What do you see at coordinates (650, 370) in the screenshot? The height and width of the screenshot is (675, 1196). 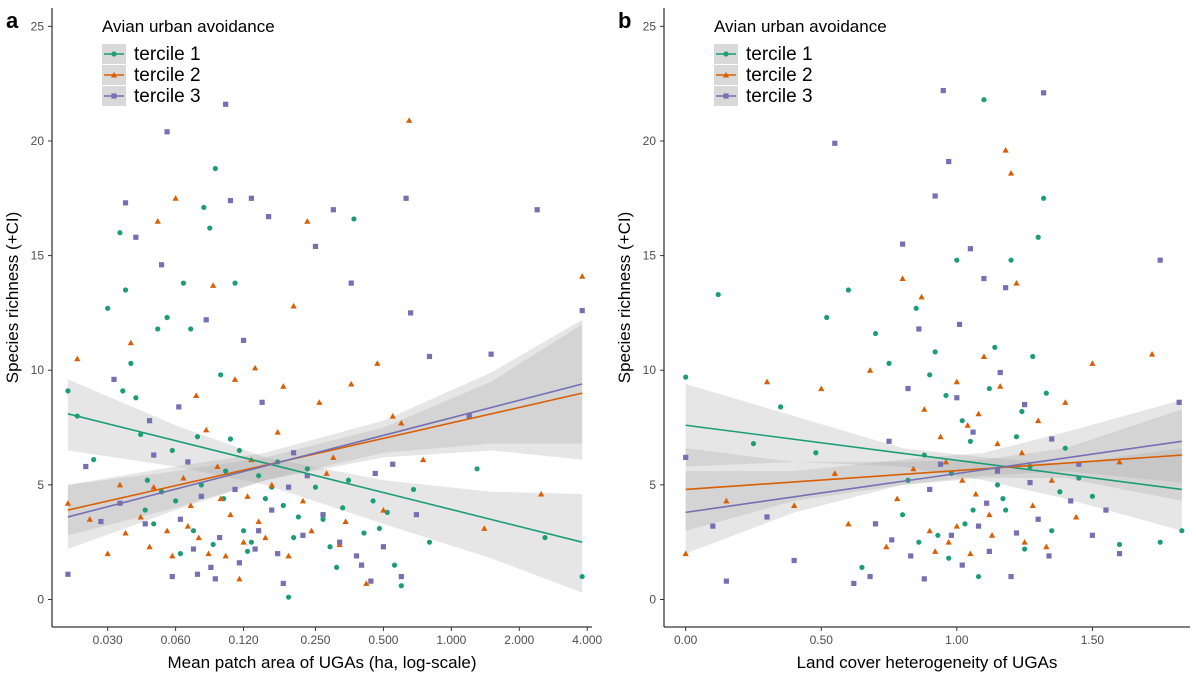 I see `y-tick-label: 10` at bounding box center [650, 370].